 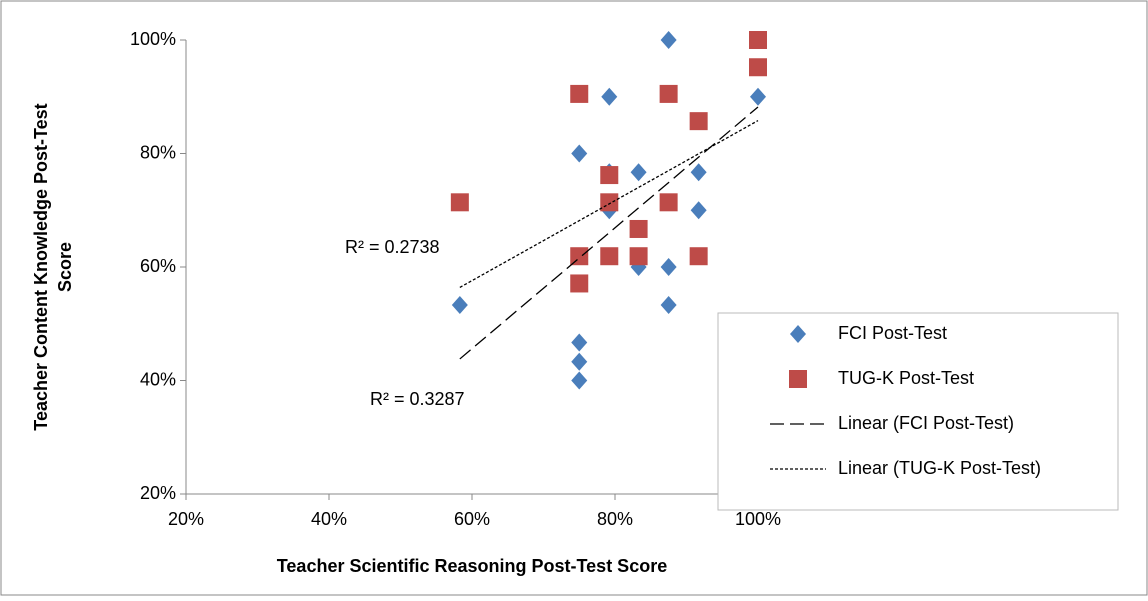 What do you see at coordinates (892, 333) in the screenshot?
I see `legend-label: FCI Post-Test` at bounding box center [892, 333].